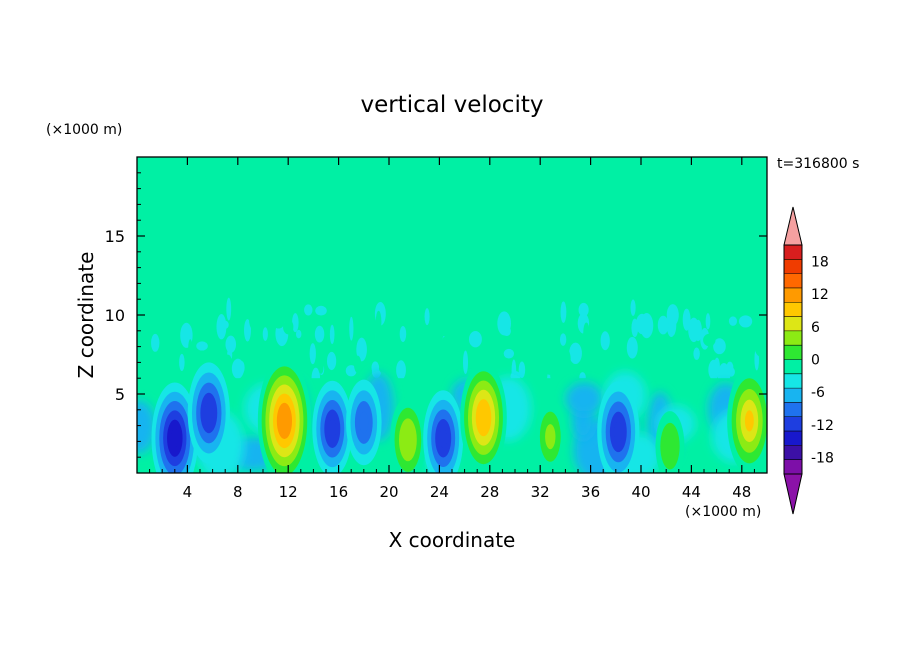  Describe the element at coordinates (741, 492) in the screenshot. I see `x-tick-label: 48` at that location.